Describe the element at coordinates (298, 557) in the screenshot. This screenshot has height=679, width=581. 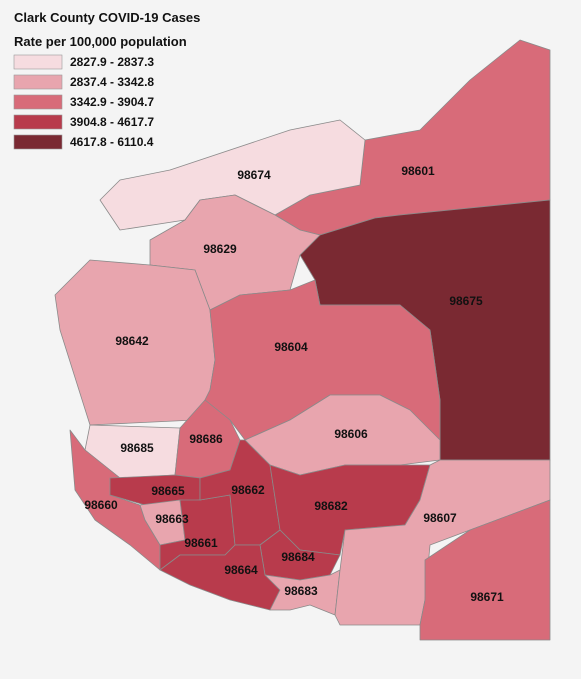
I see `zip-label: 98684` at that location.